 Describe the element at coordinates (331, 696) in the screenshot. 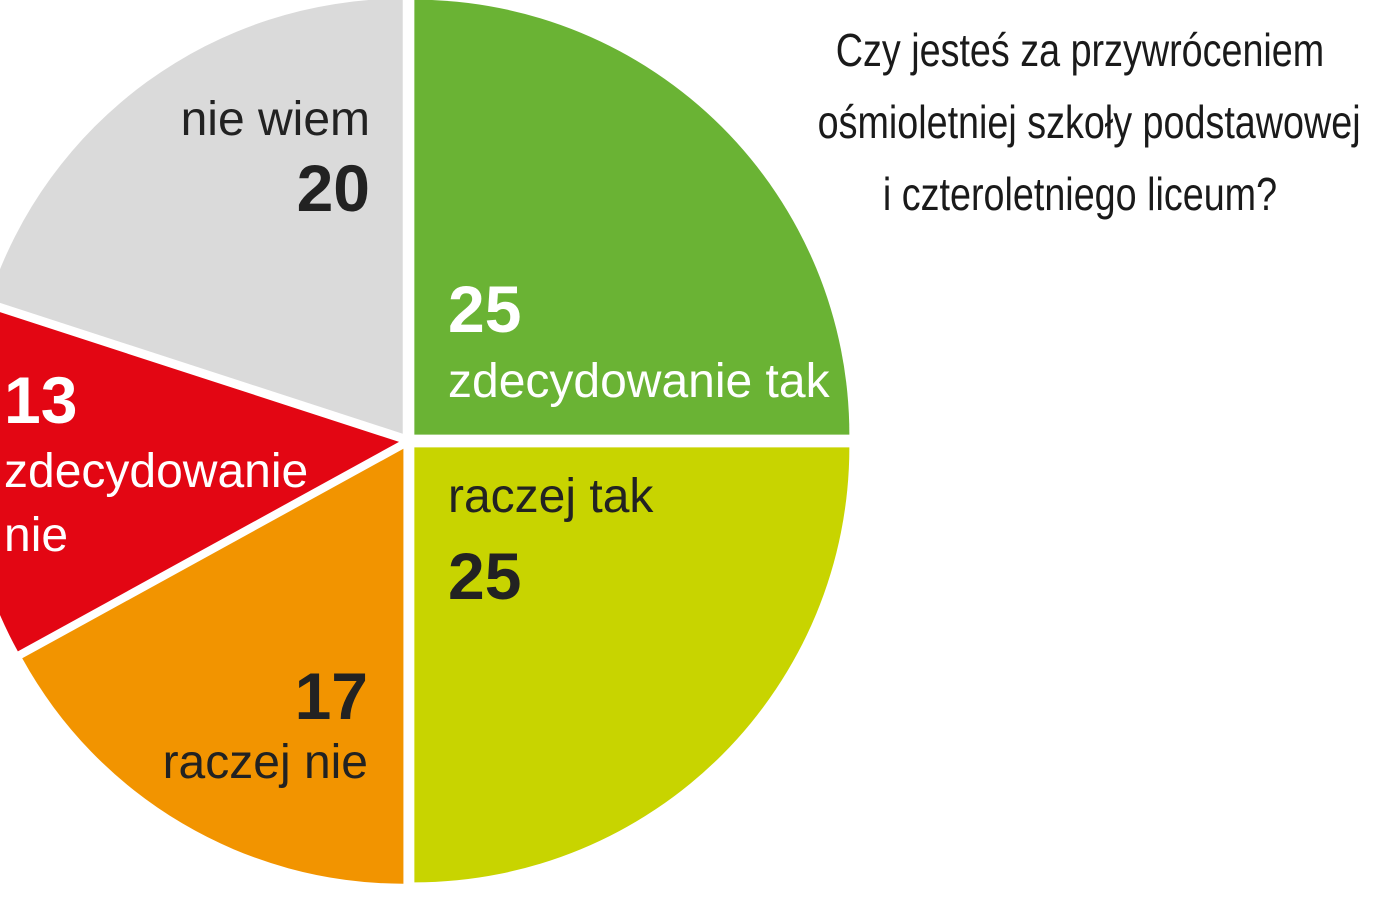

I see `slice-value-raczej-nie: 17` at that location.